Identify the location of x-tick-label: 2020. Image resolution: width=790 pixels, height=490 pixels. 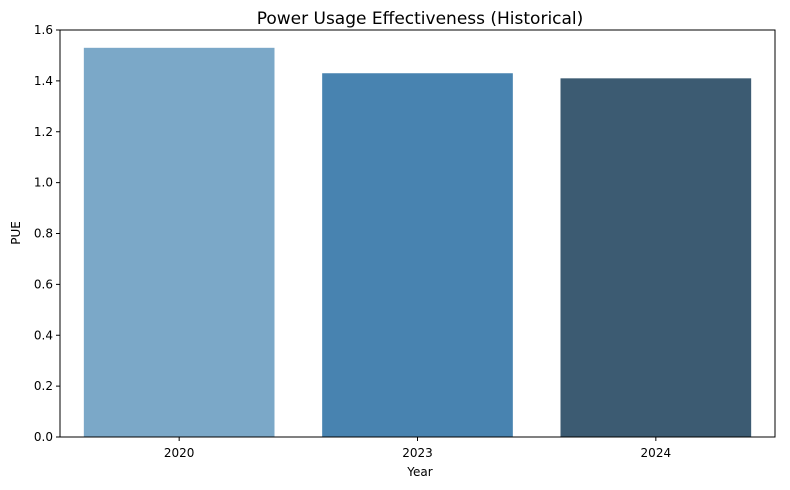
(179, 453).